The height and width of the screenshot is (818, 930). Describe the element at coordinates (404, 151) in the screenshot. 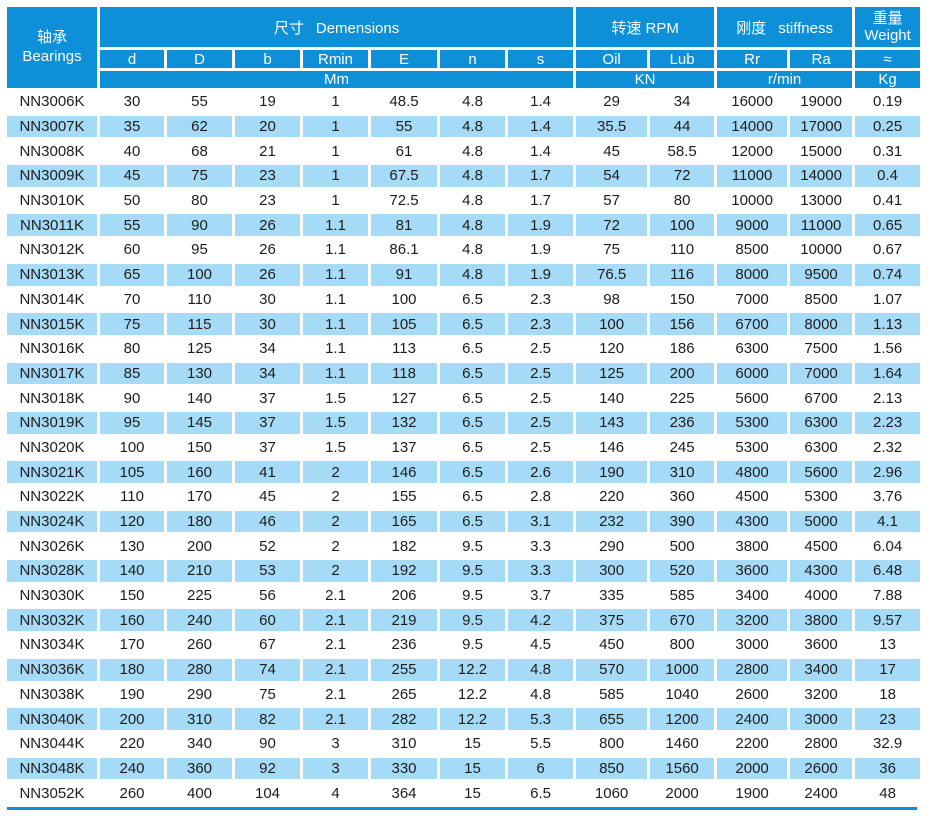

I see `value-cell: 61` at that location.